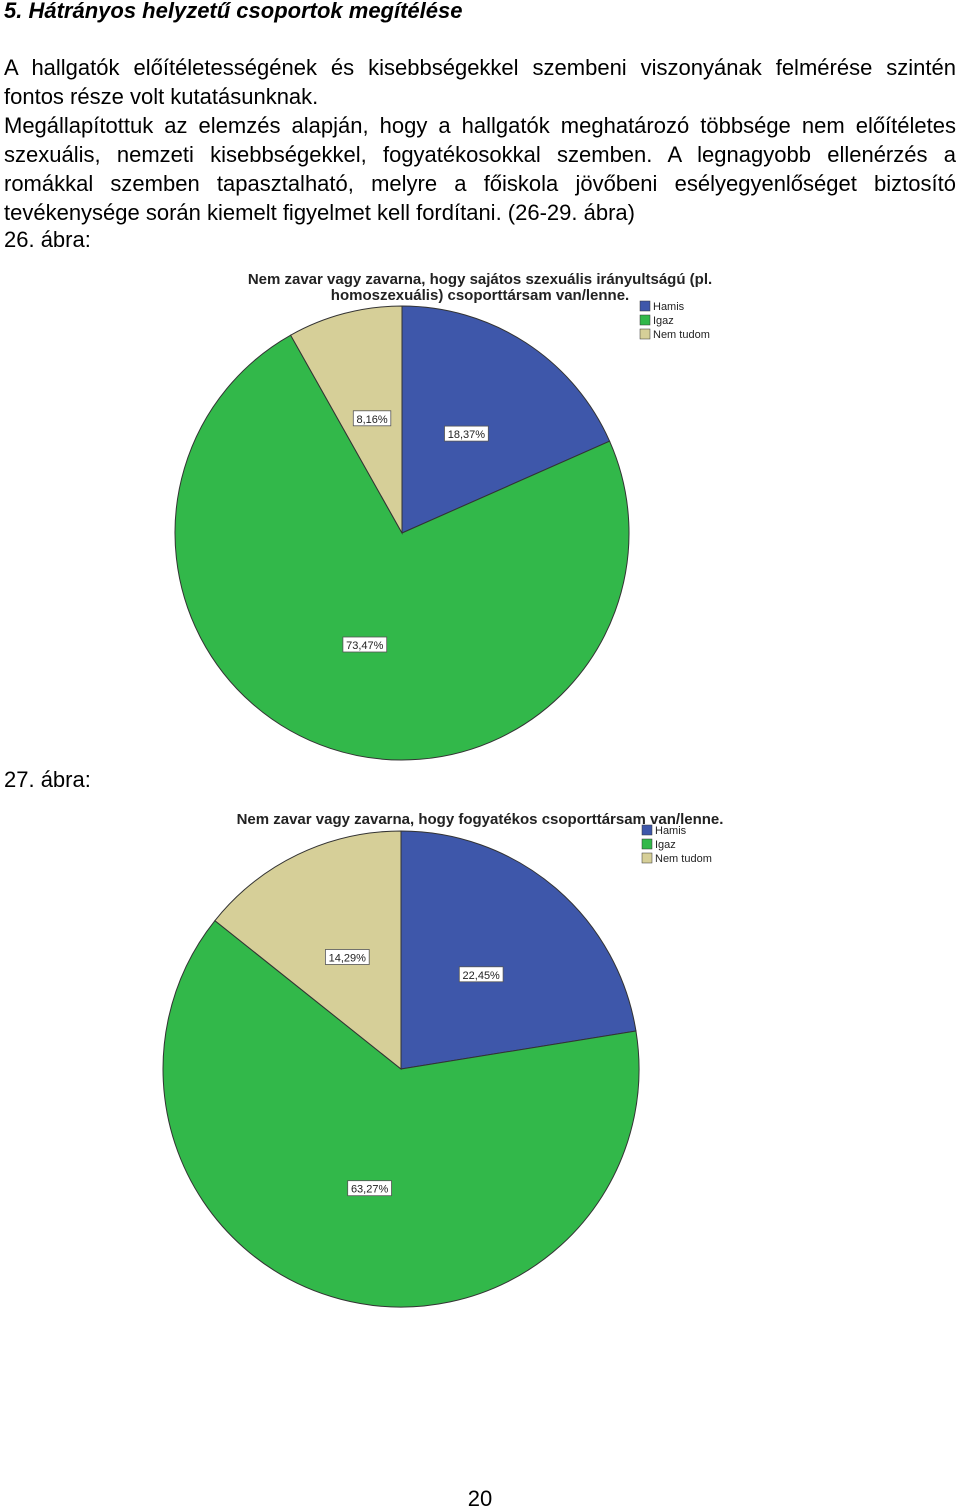  I want to click on data-label: 18,37%, so click(467, 435).